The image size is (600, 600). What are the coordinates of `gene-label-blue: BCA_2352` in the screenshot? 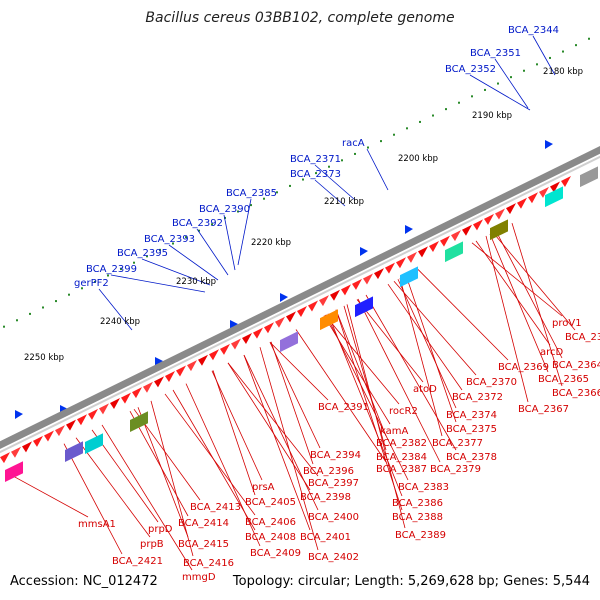 It's located at (470, 69).